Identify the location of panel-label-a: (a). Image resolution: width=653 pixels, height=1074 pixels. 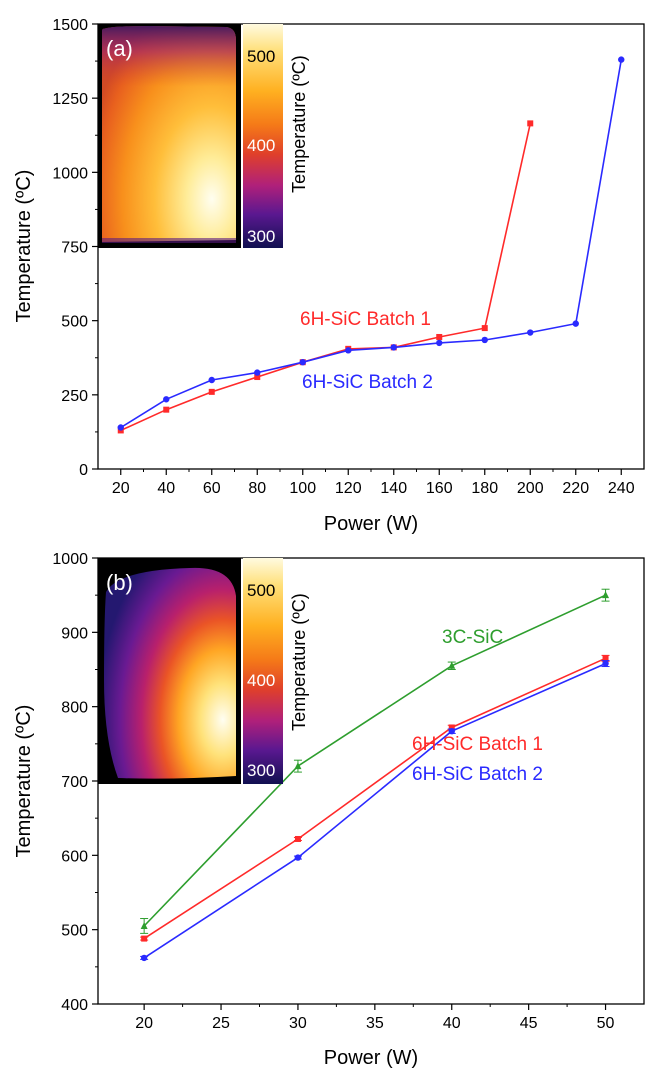
(119, 48).